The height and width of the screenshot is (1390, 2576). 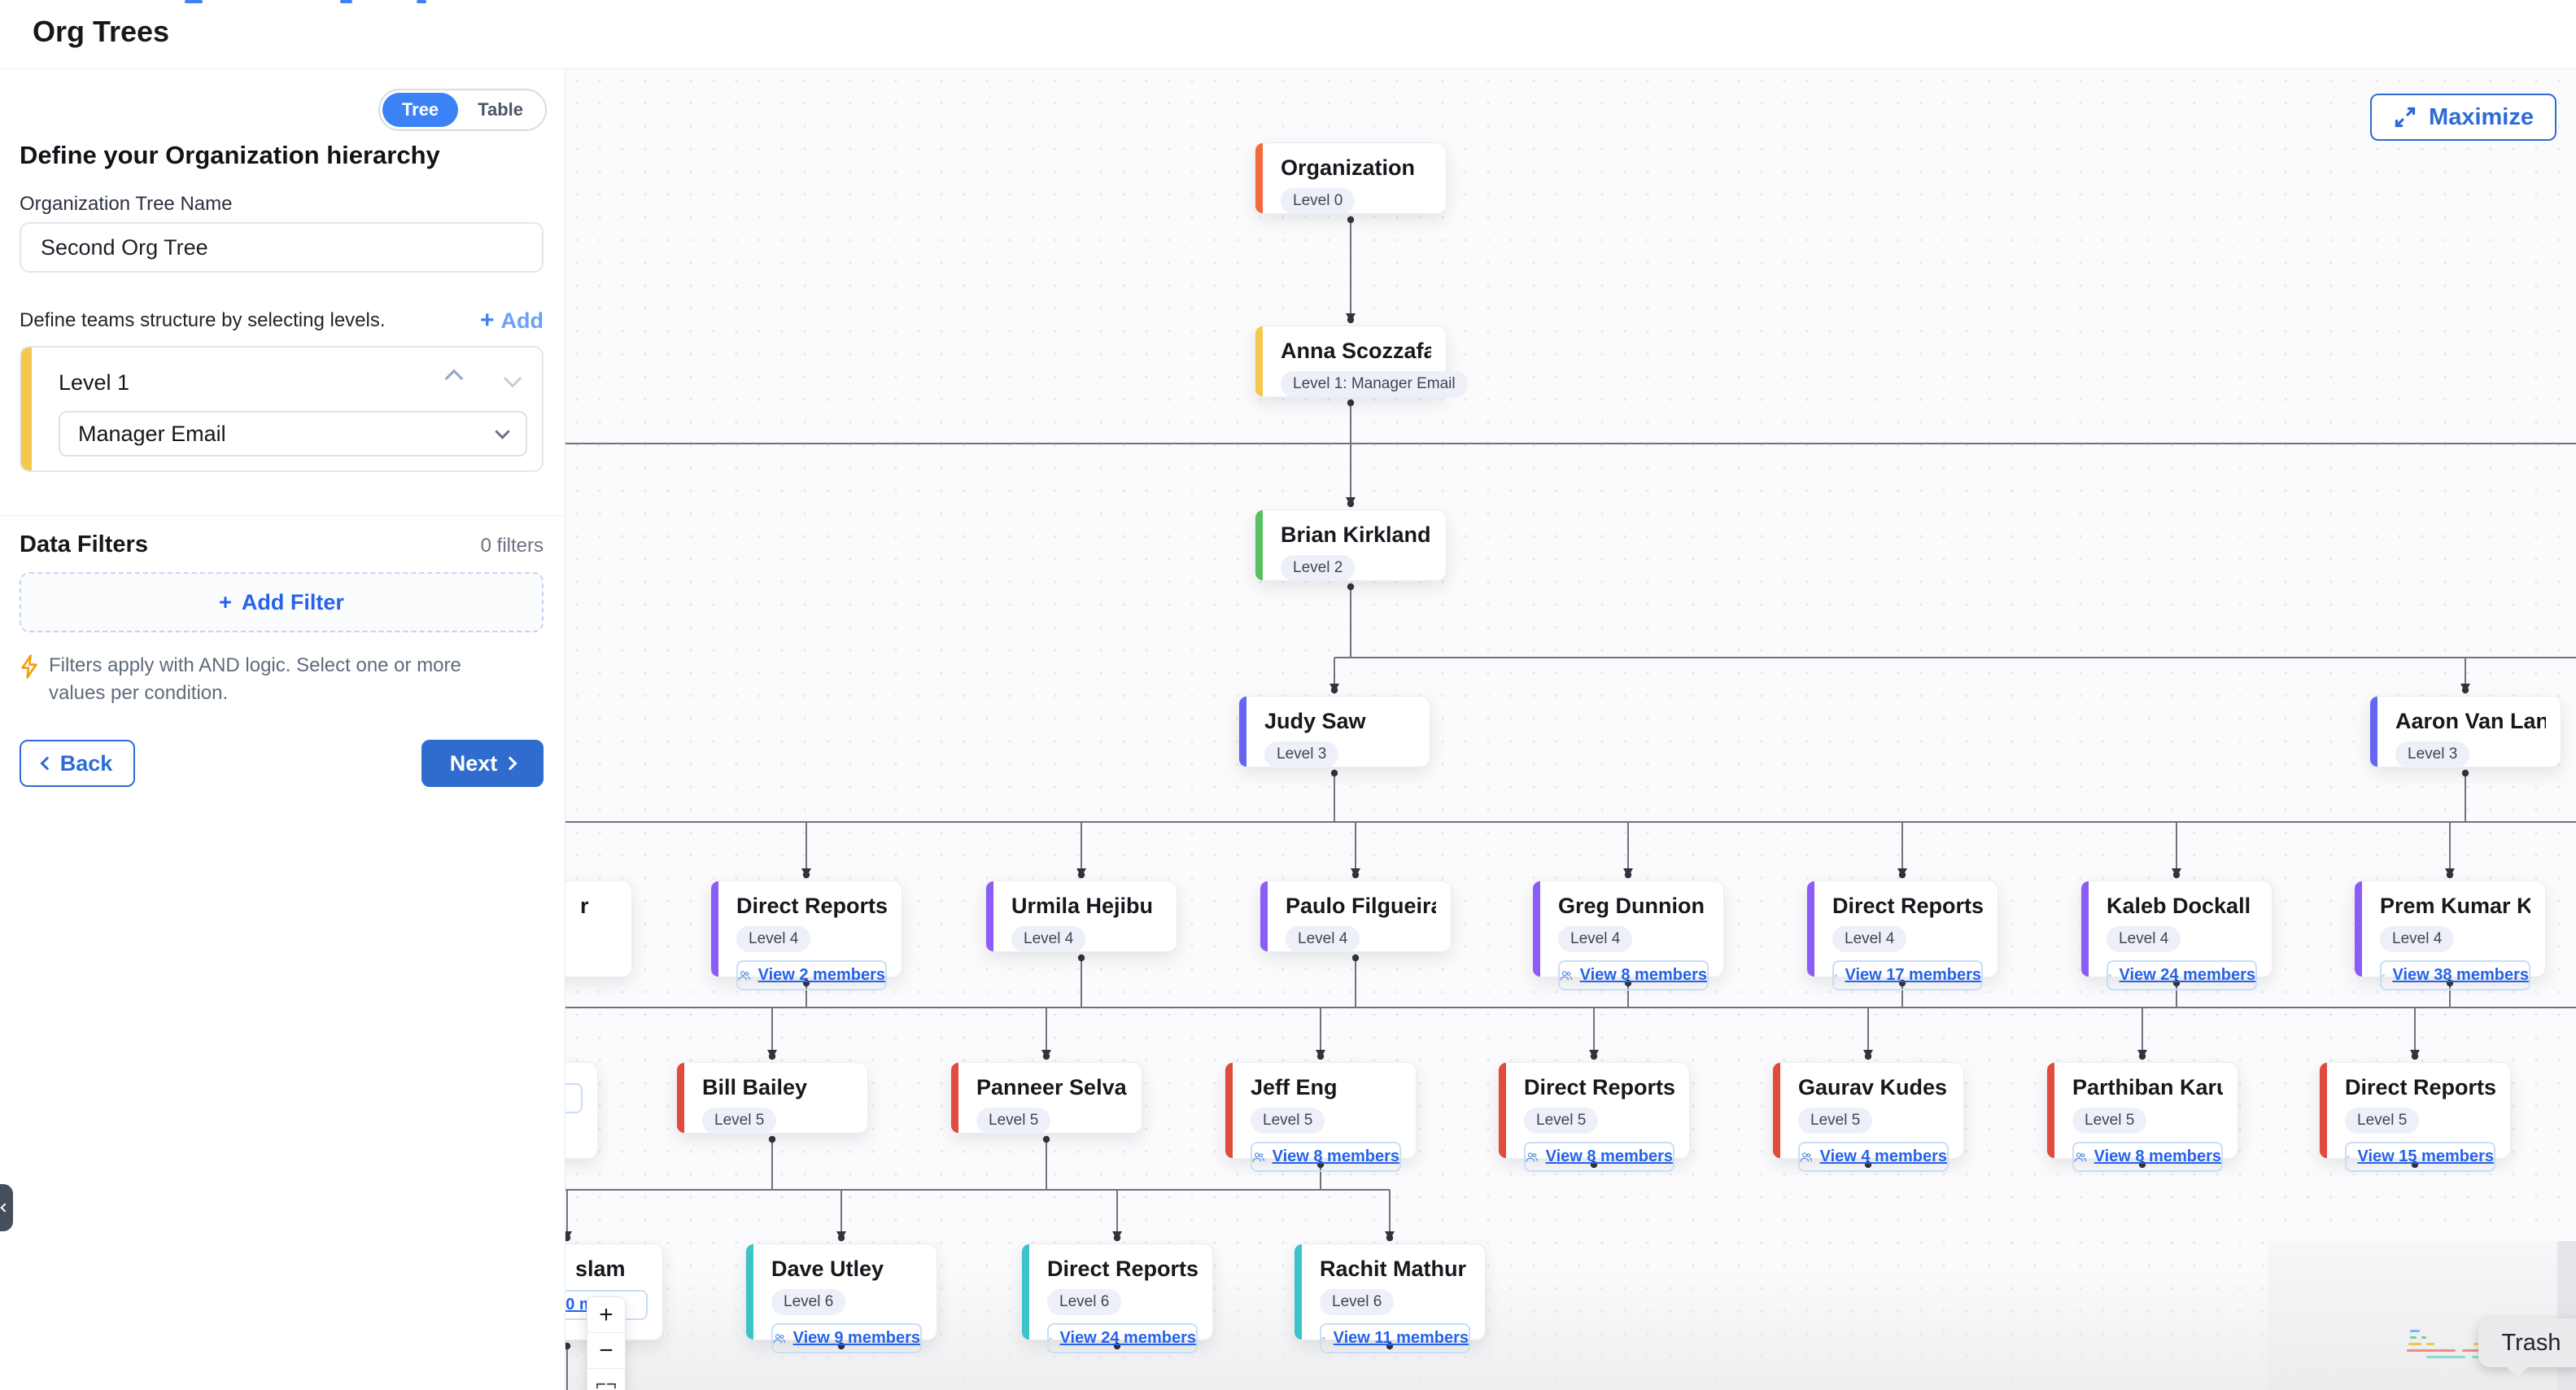 What do you see at coordinates (772, 1098) in the screenshot?
I see `org-node-bill: Bill Bailey Level 5` at bounding box center [772, 1098].